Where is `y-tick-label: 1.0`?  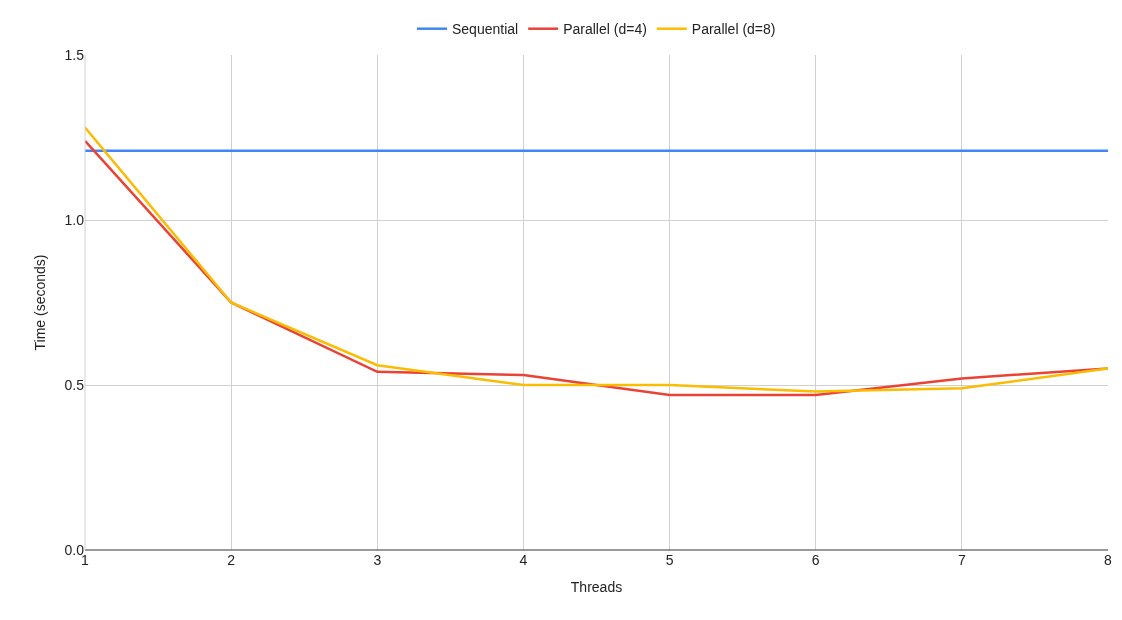
y-tick-label: 1.0 is located at coordinates (74, 219).